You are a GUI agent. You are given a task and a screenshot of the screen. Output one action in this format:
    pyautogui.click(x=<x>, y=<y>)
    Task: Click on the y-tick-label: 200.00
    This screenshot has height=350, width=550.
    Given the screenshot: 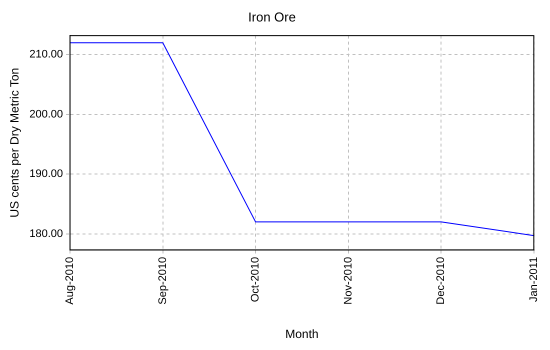 What is the action you would take?
    pyautogui.click(x=46, y=114)
    